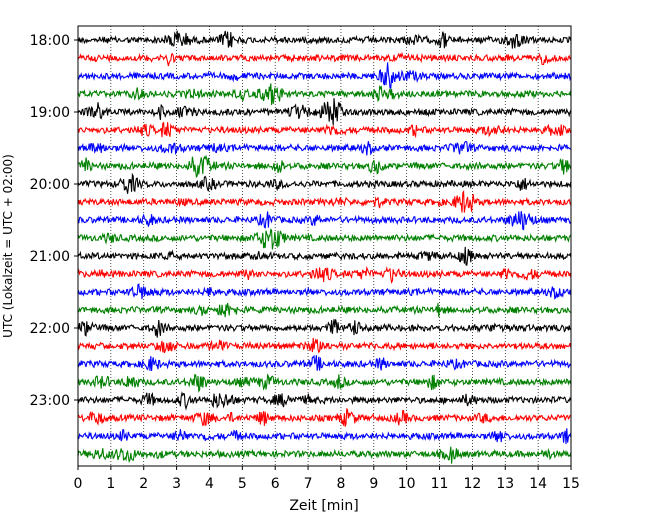  Describe the element at coordinates (242, 484) in the screenshot. I see `x-tick-label: 5` at that location.